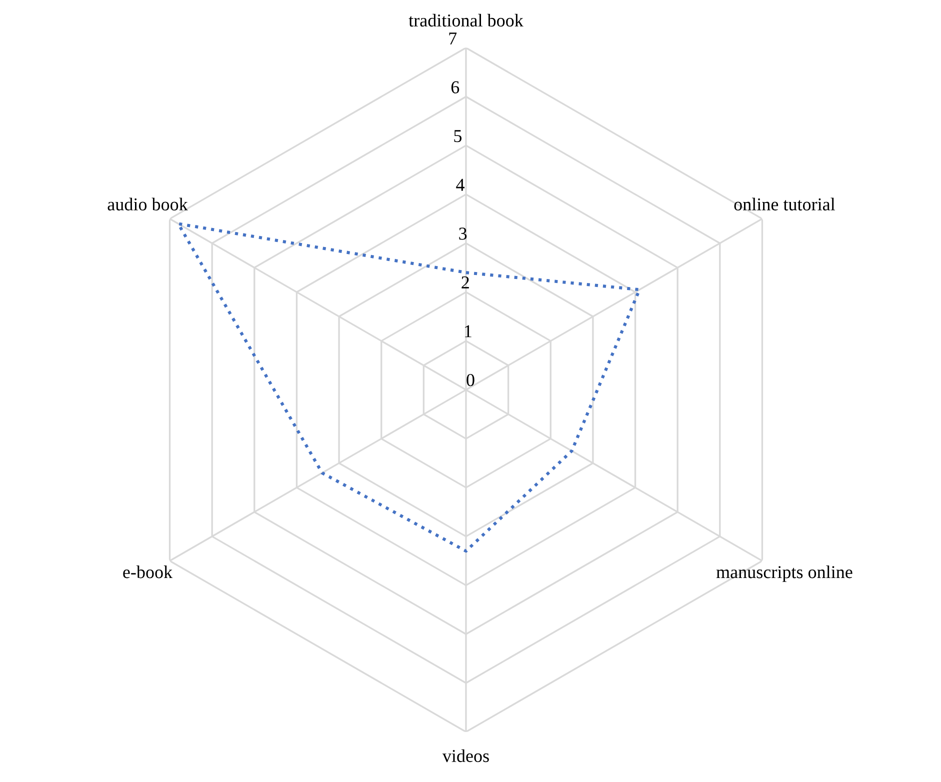 The image size is (941, 782). What do you see at coordinates (468, 331) in the screenshot?
I see `y-tick-label: 1` at bounding box center [468, 331].